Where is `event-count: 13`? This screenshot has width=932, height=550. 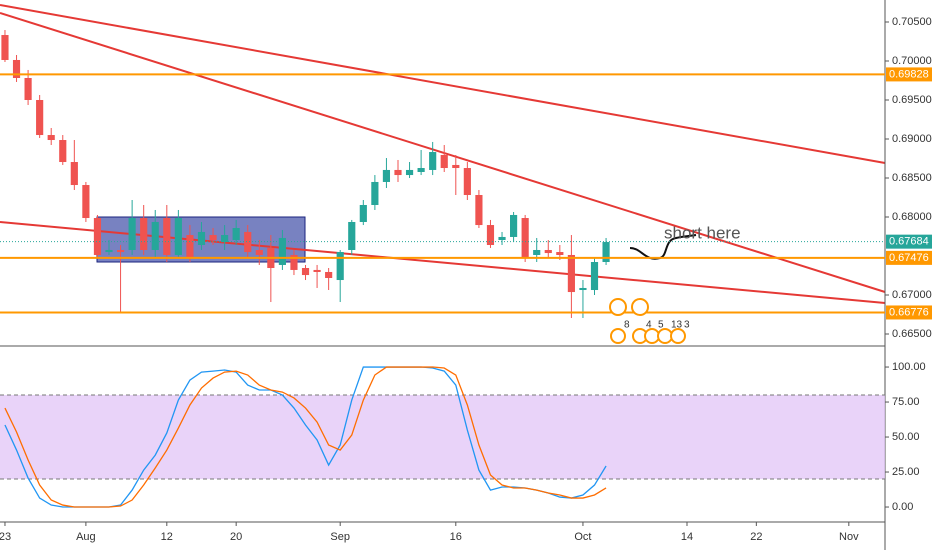 event-count: 13 is located at coordinates (677, 325).